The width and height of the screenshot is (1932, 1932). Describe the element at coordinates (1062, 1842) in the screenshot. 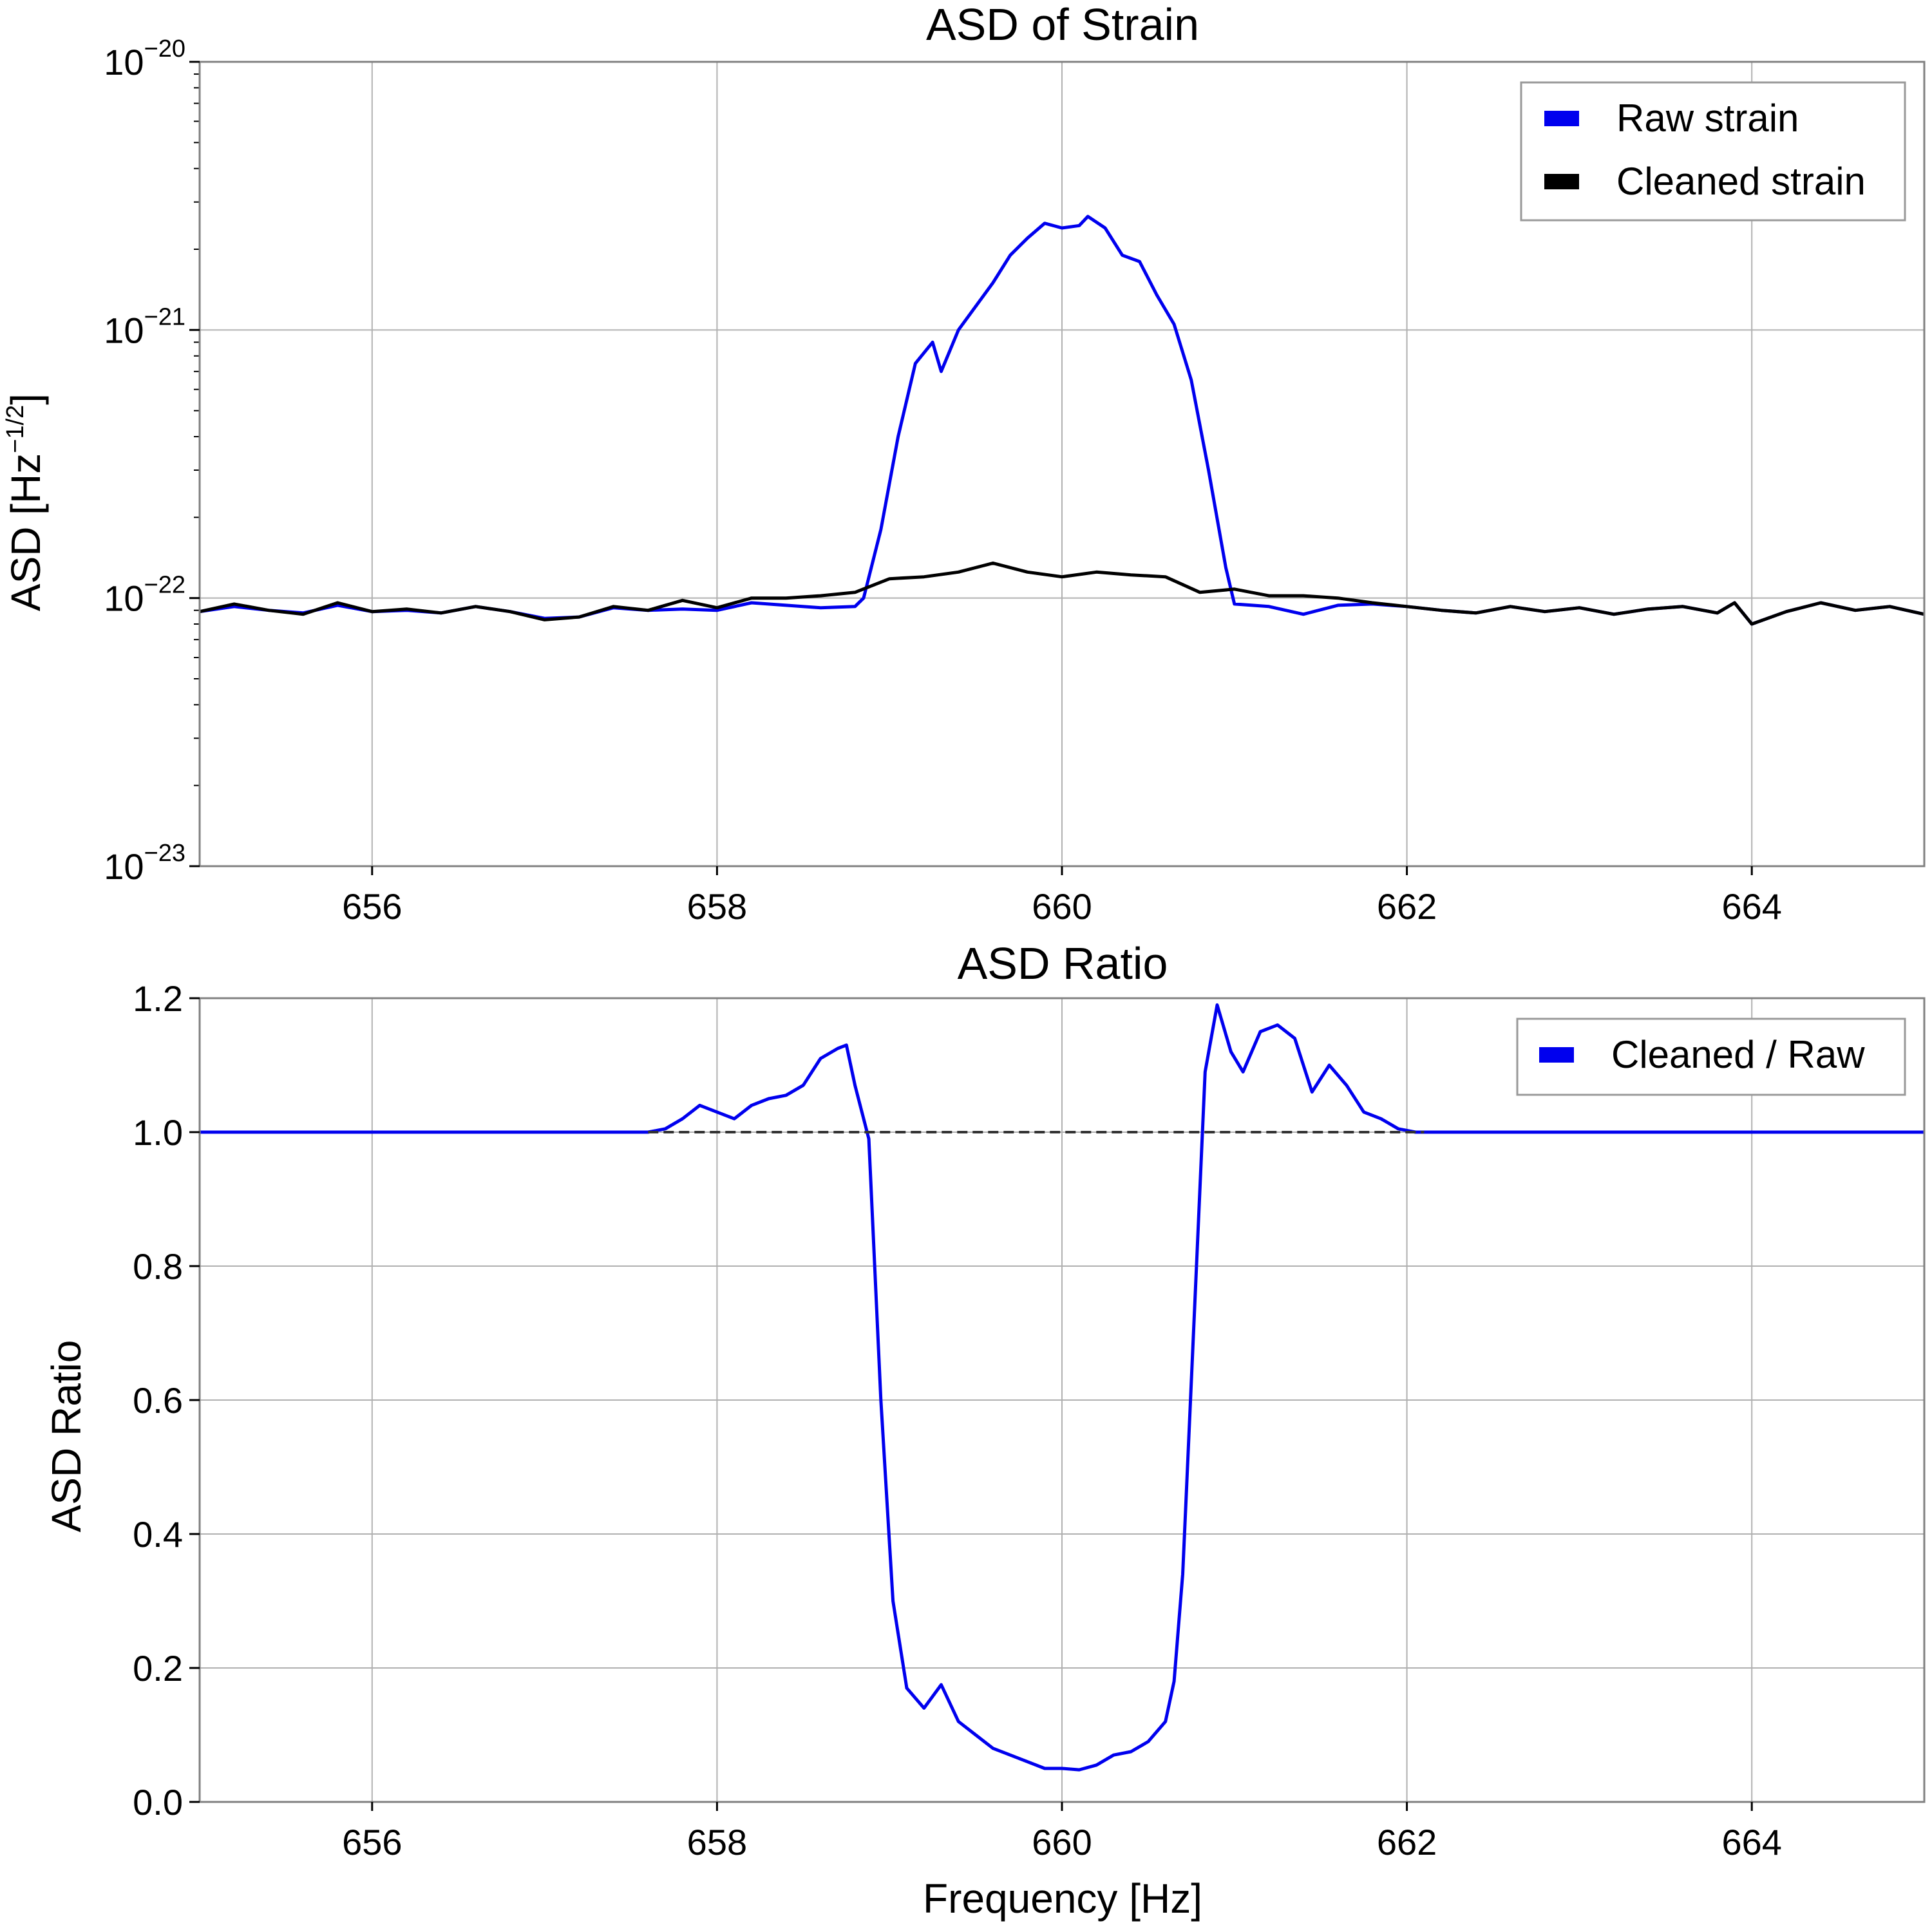

I see `asd-ratio-x-tick-label: 660` at that location.